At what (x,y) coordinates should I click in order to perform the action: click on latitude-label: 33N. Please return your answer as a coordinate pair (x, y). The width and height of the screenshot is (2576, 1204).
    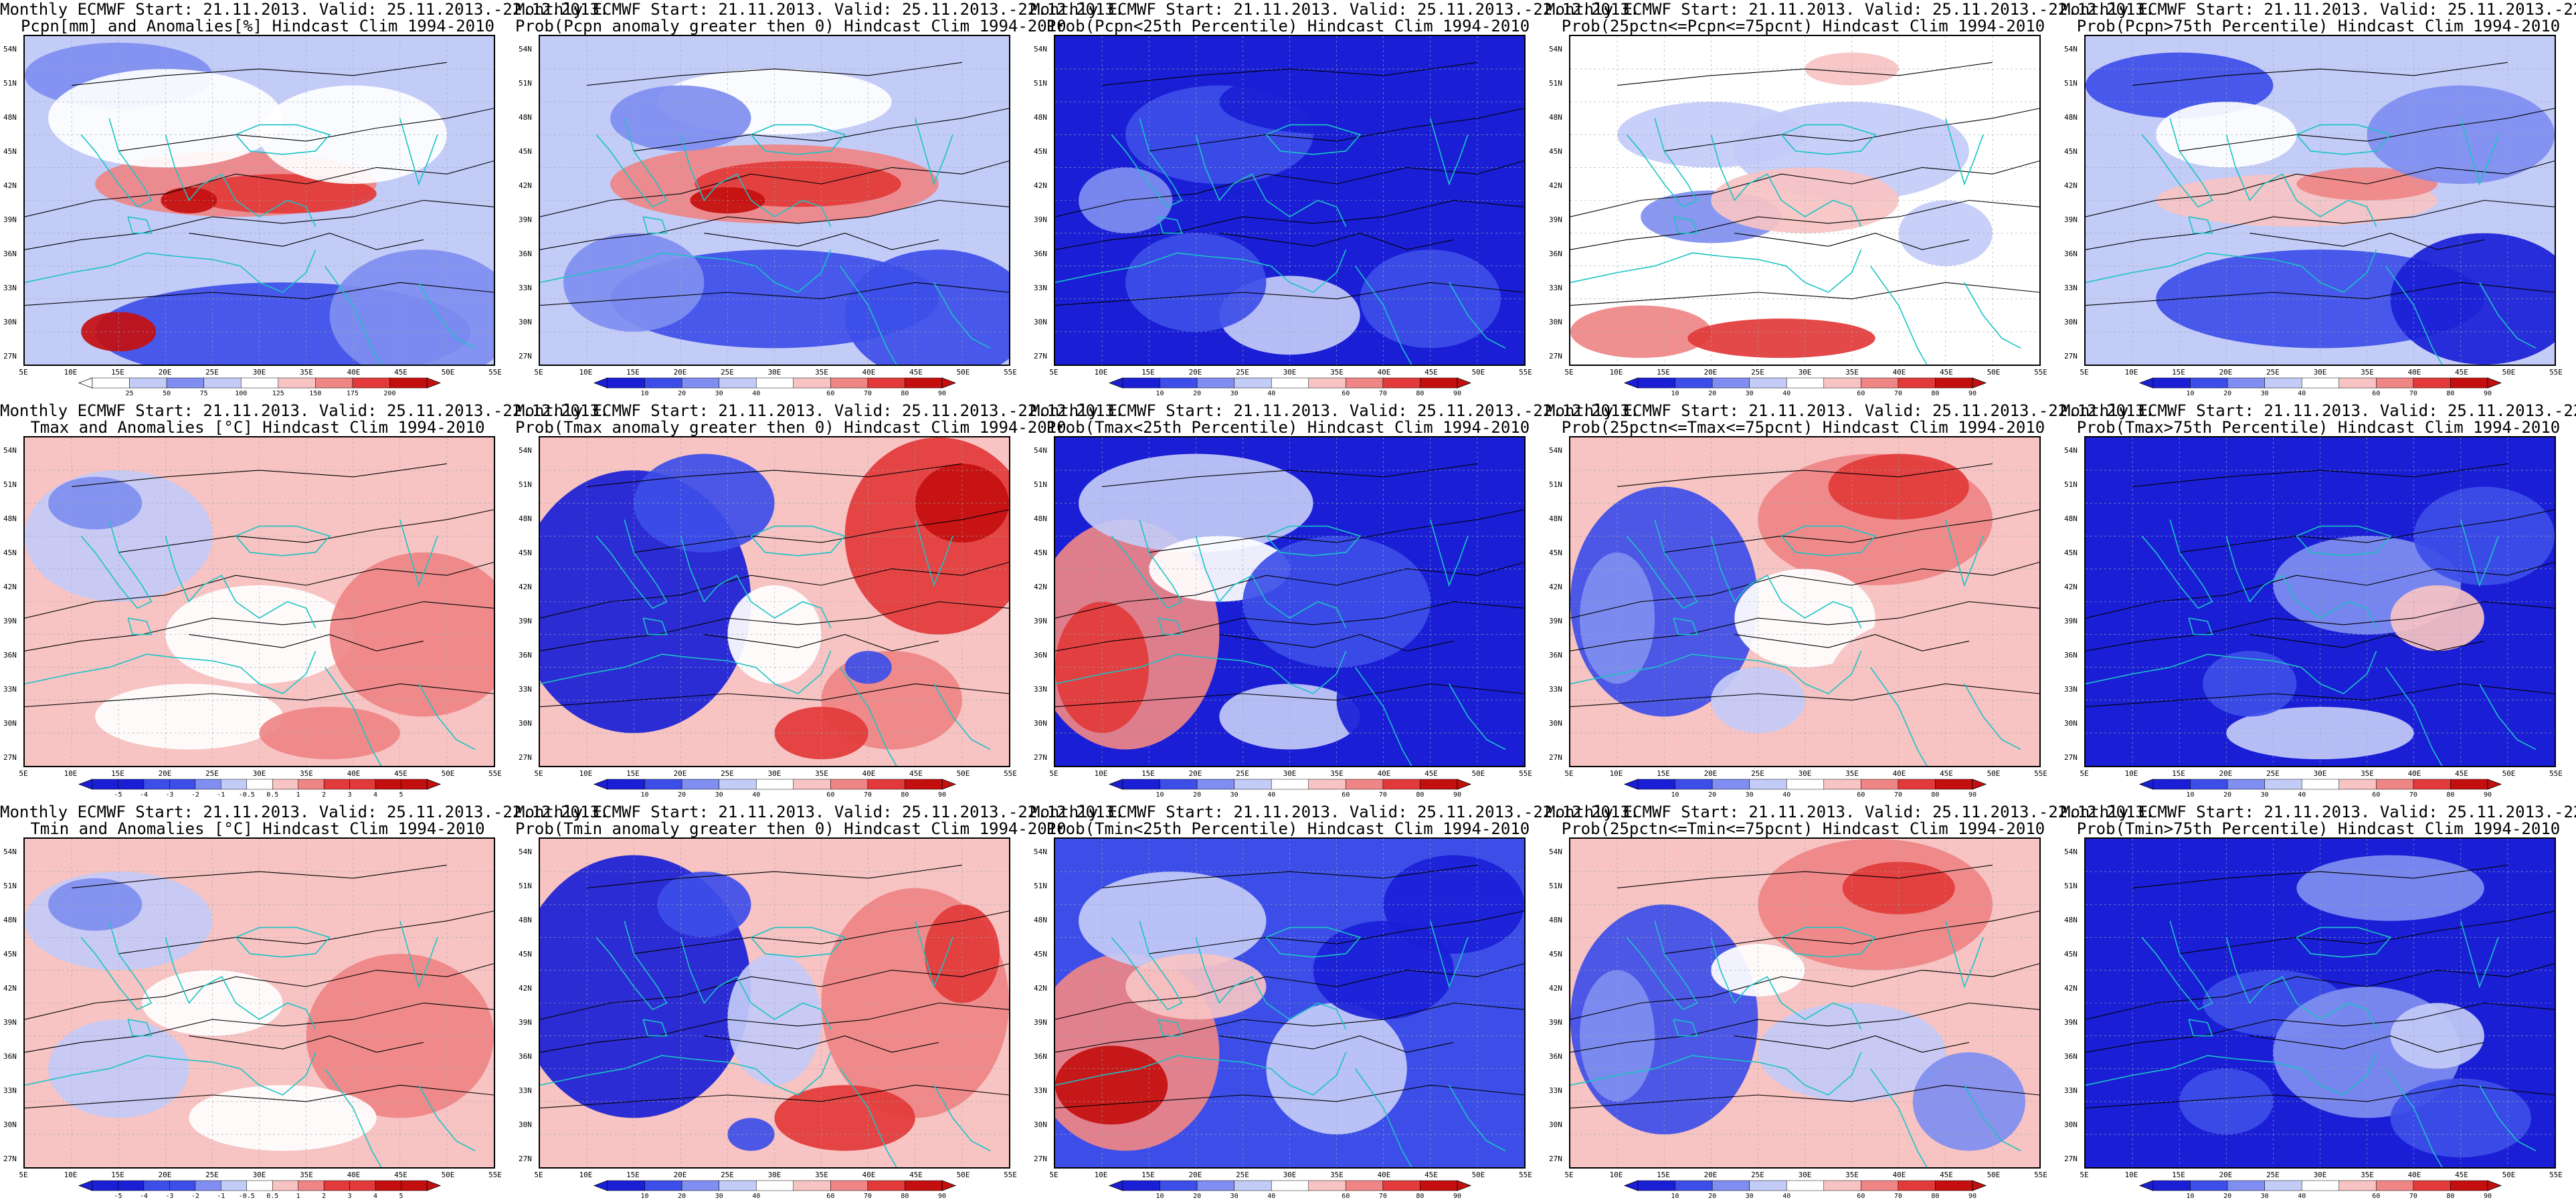
    Looking at the image, I should click on (2071, 1090).